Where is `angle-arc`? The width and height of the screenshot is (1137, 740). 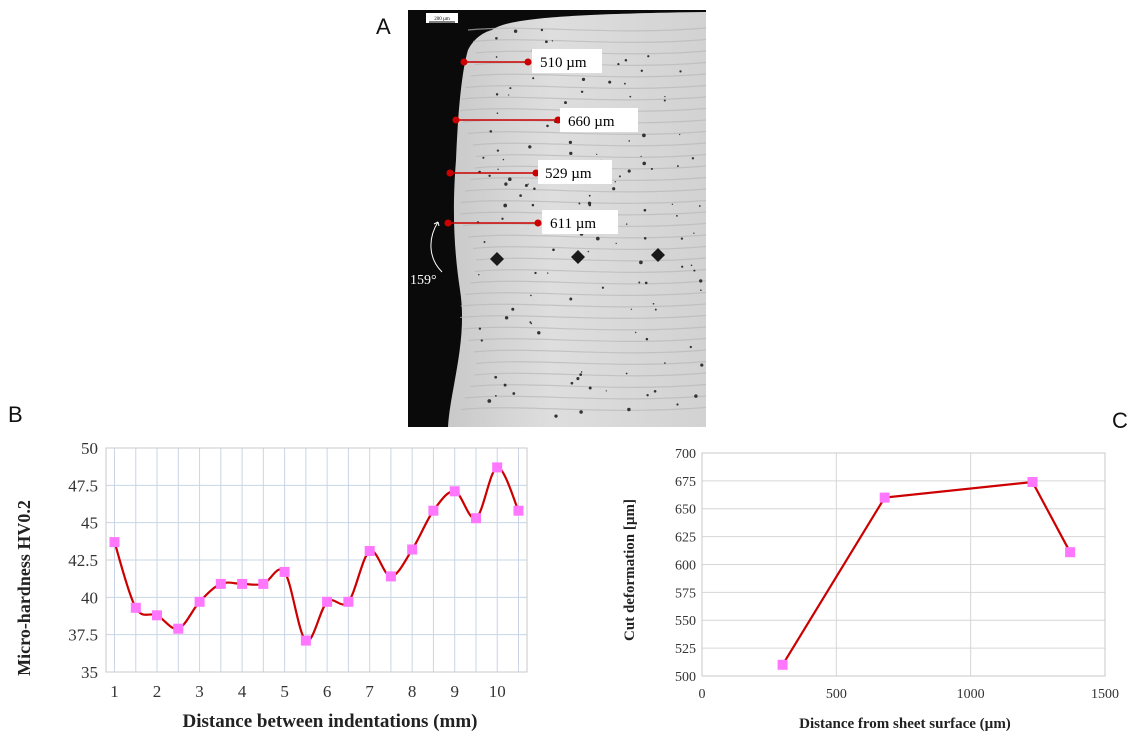
angle-arc is located at coordinates (436, 247).